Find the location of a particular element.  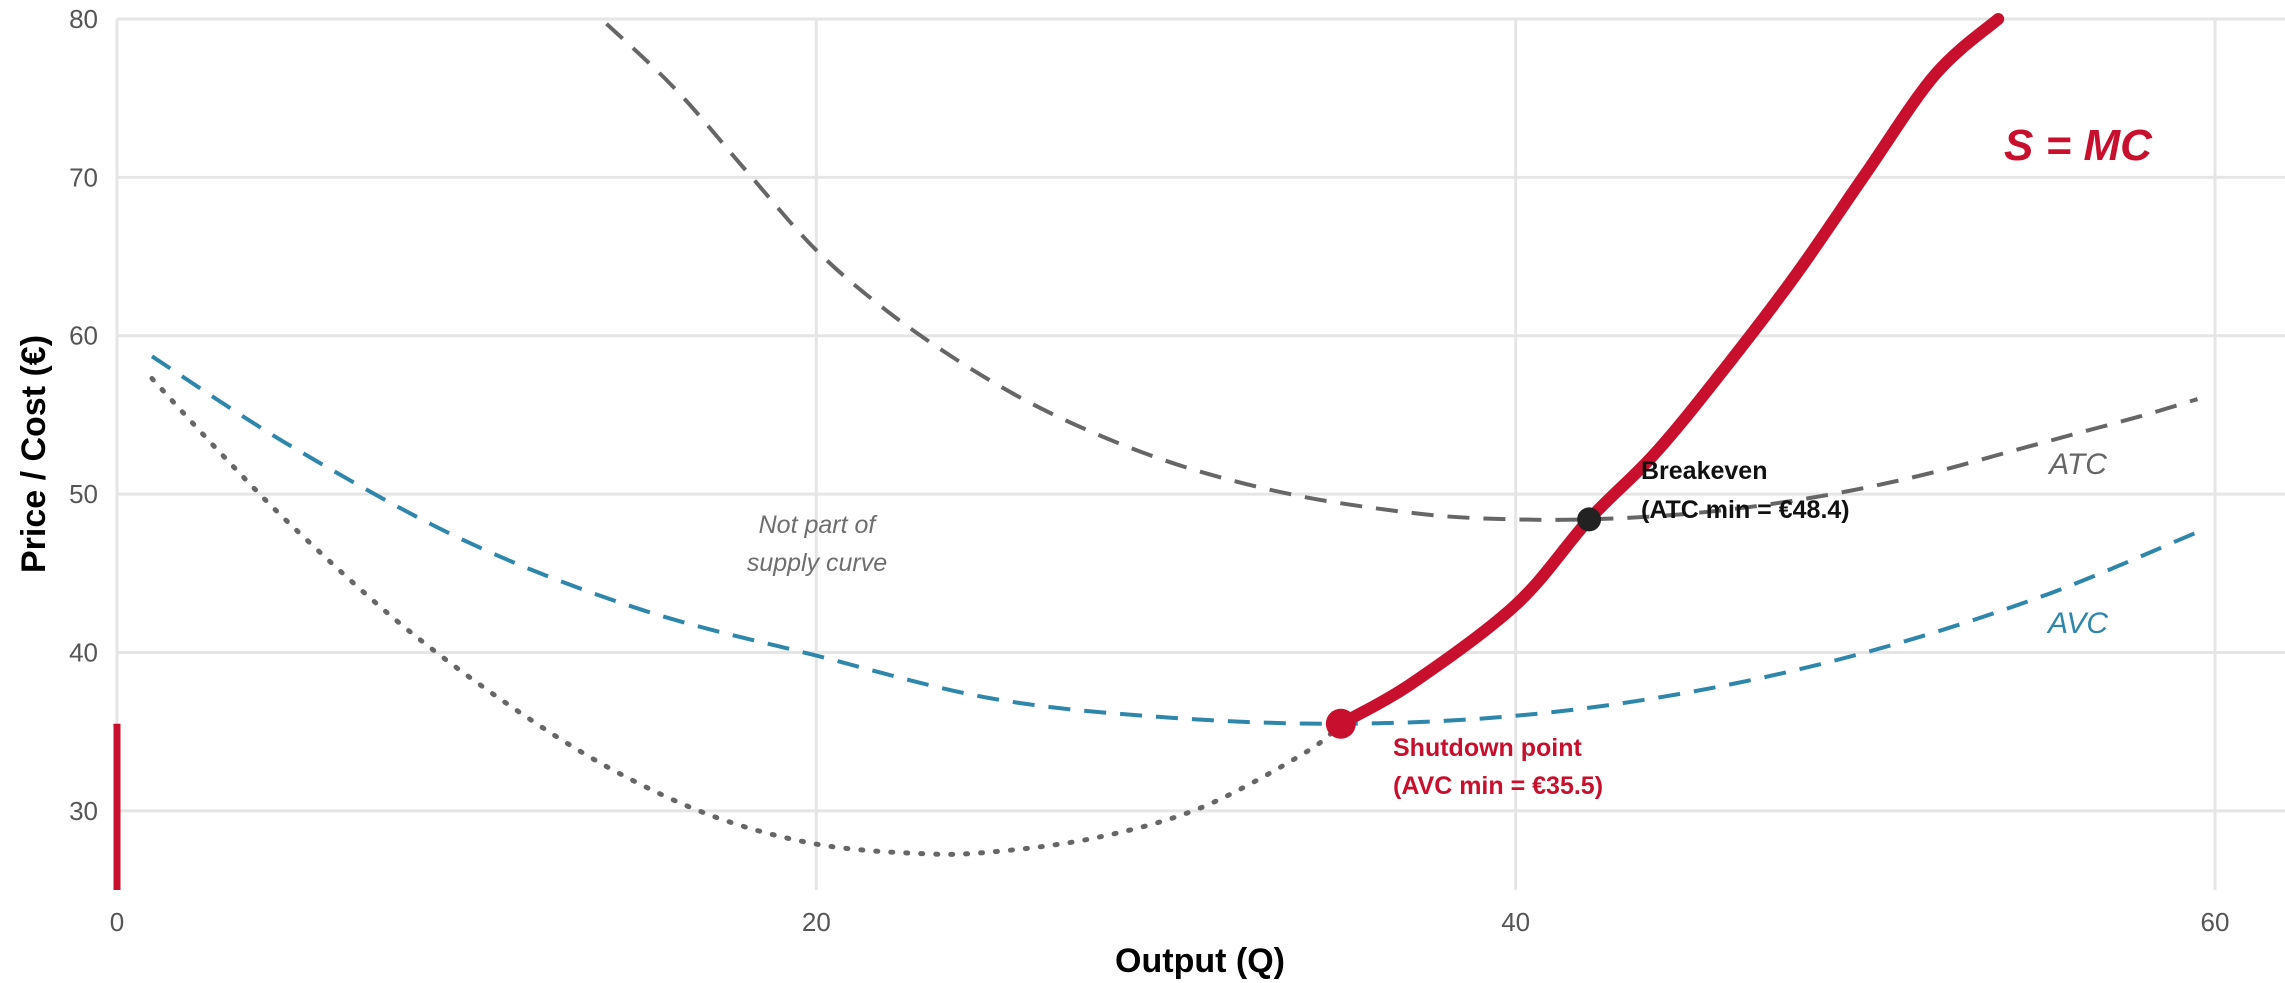

breakeven-label-line1: Breakeven is located at coordinates (1704, 471).